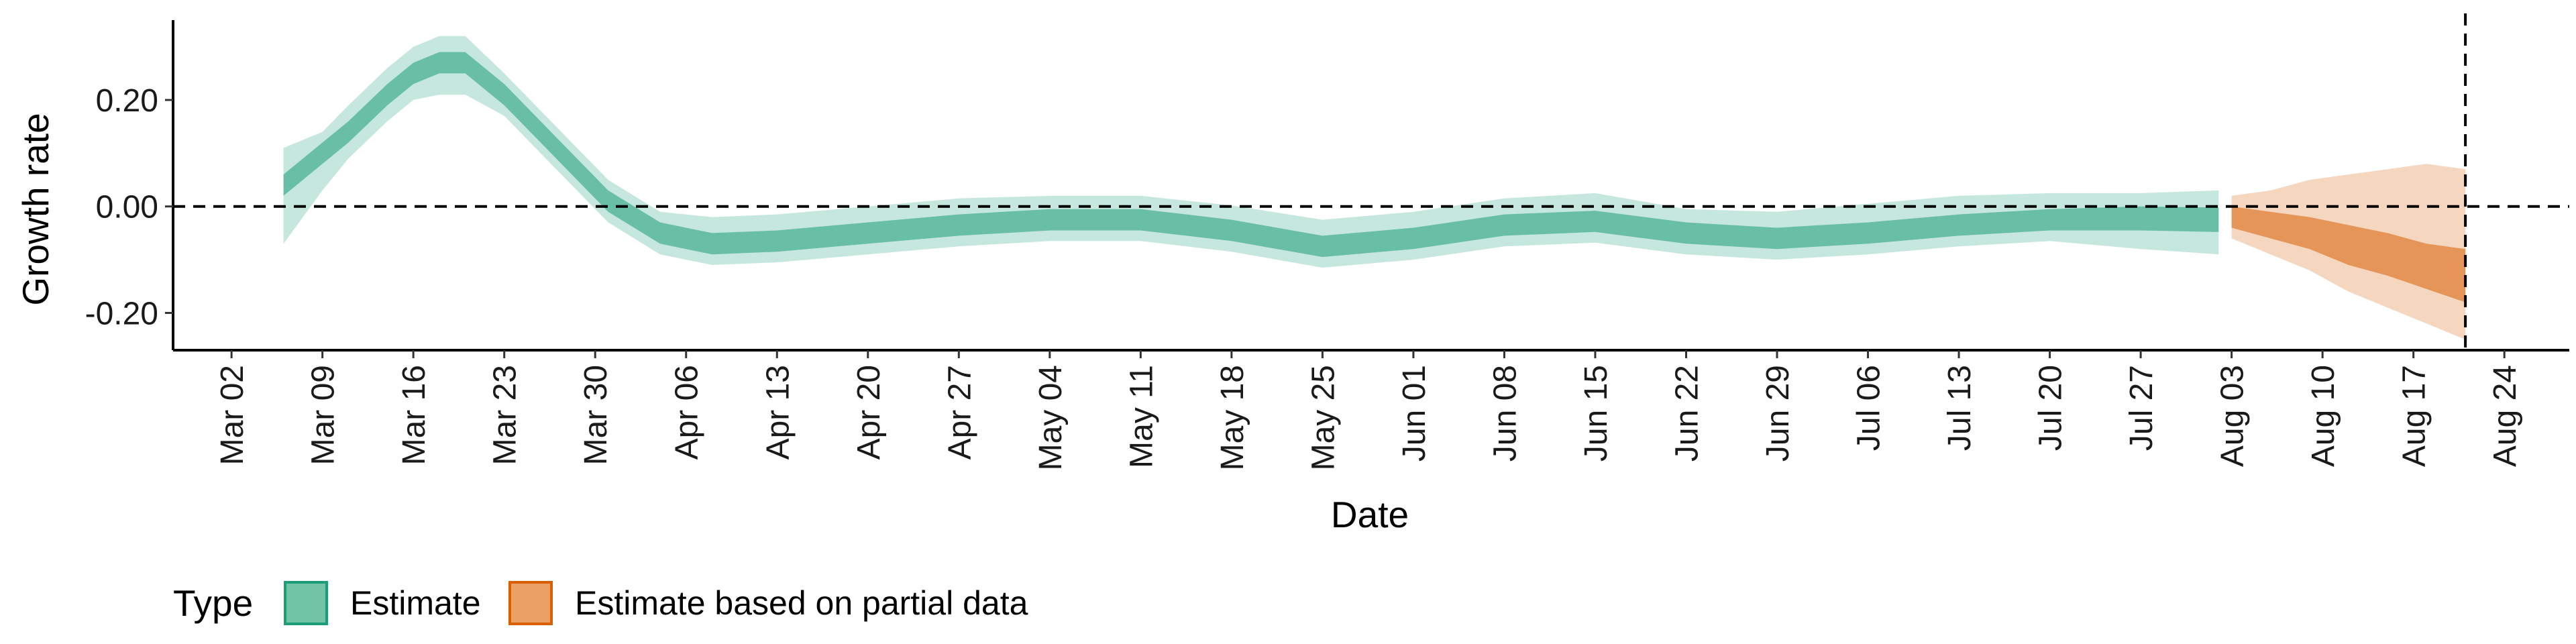 The image size is (2576, 644). I want to click on x-tick-label: Aug 10, so click(2323, 416).